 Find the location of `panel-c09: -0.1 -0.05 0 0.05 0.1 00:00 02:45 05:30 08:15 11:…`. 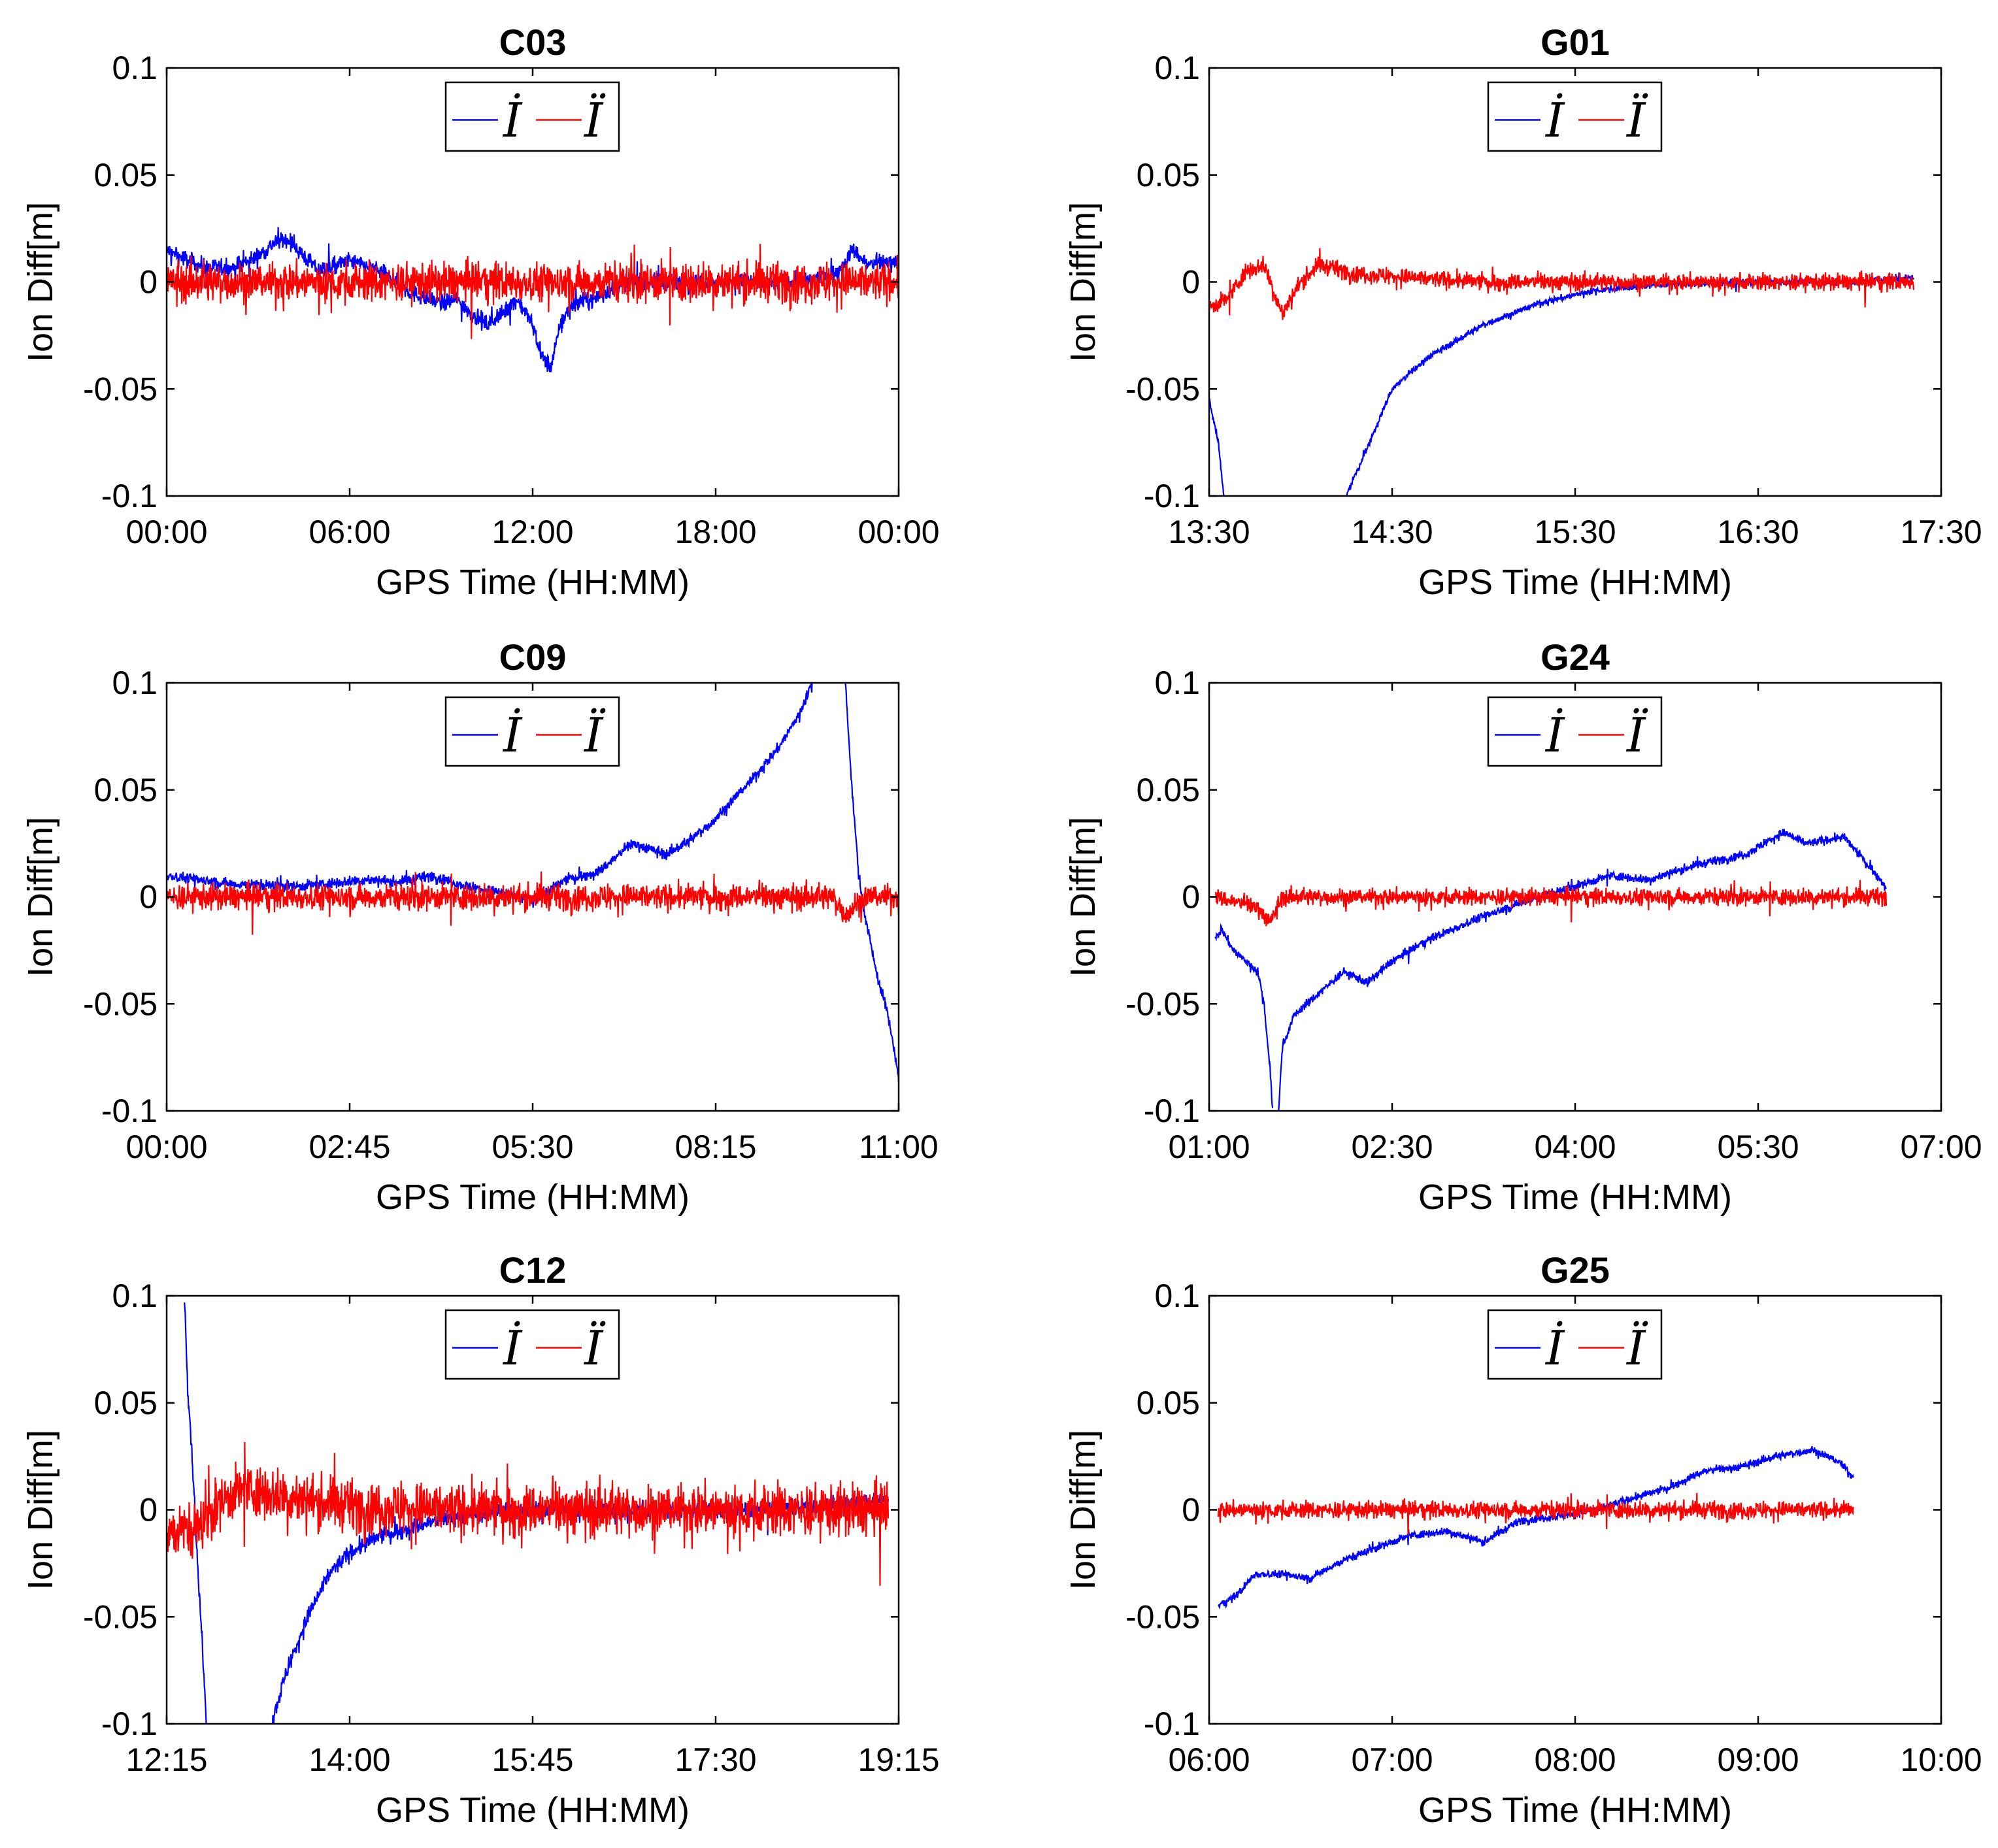

panel-c09: -0.1 -0.05 0 0.05 0.1 00:00 02:45 05:30 08:15 11:… is located at coordinates (480, 926).